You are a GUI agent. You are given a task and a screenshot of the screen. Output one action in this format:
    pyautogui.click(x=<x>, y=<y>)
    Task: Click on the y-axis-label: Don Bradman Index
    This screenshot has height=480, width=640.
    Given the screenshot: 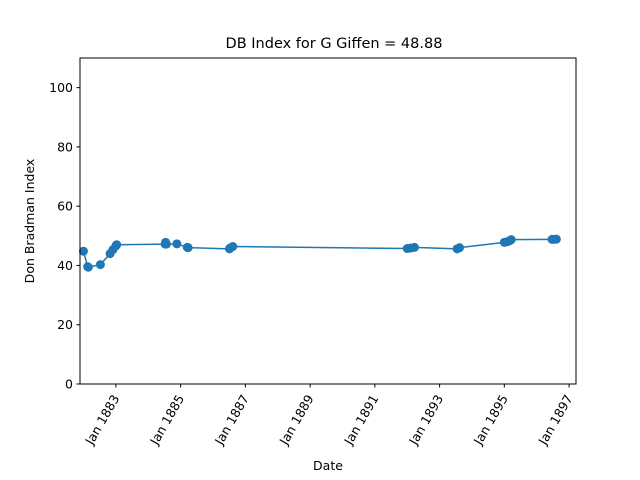 What is the action you would take?
    pyautogui.click(x=29, y=221)
    